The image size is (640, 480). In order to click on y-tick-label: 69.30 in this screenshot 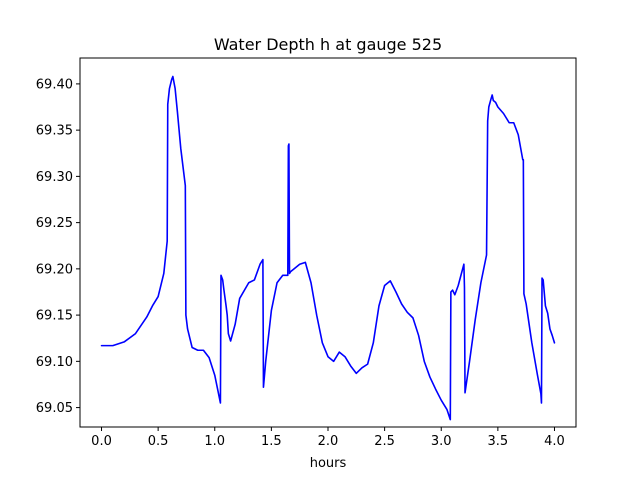, I will do `click(54, 177)`.